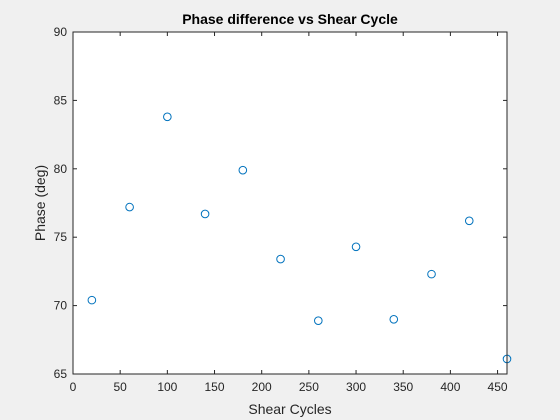 This screenshot has height=420, width=560. Describe the element at coordinates (61, 32) in the screenshot. I see `y-tick-label: 90` at that location.